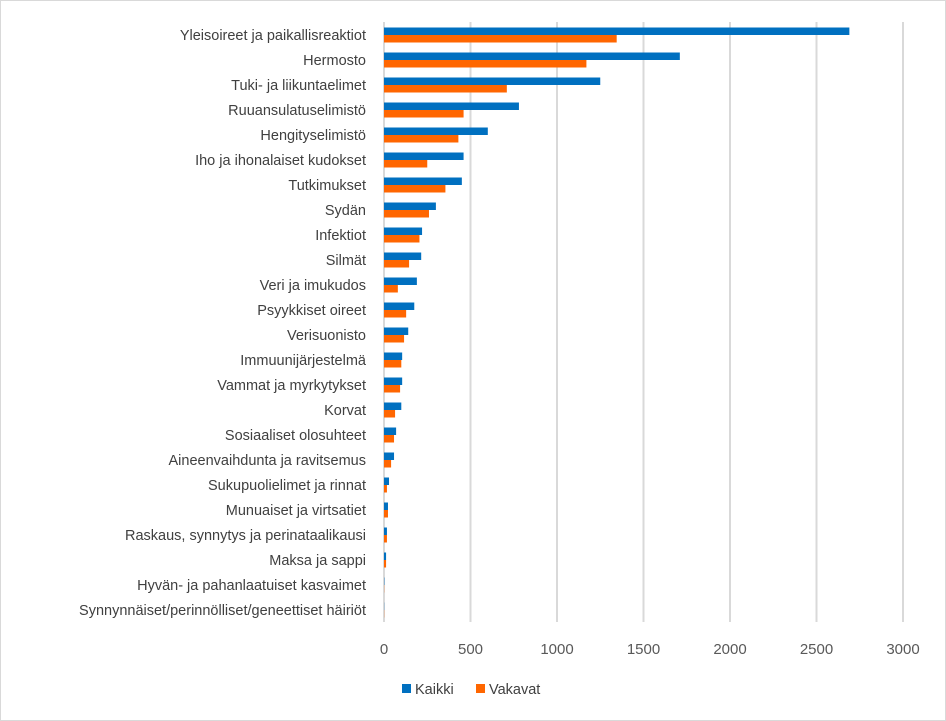 The width and height of the screenshot is (946, 721). I want to click on x-tick-label: 1000, so click(556, 649).